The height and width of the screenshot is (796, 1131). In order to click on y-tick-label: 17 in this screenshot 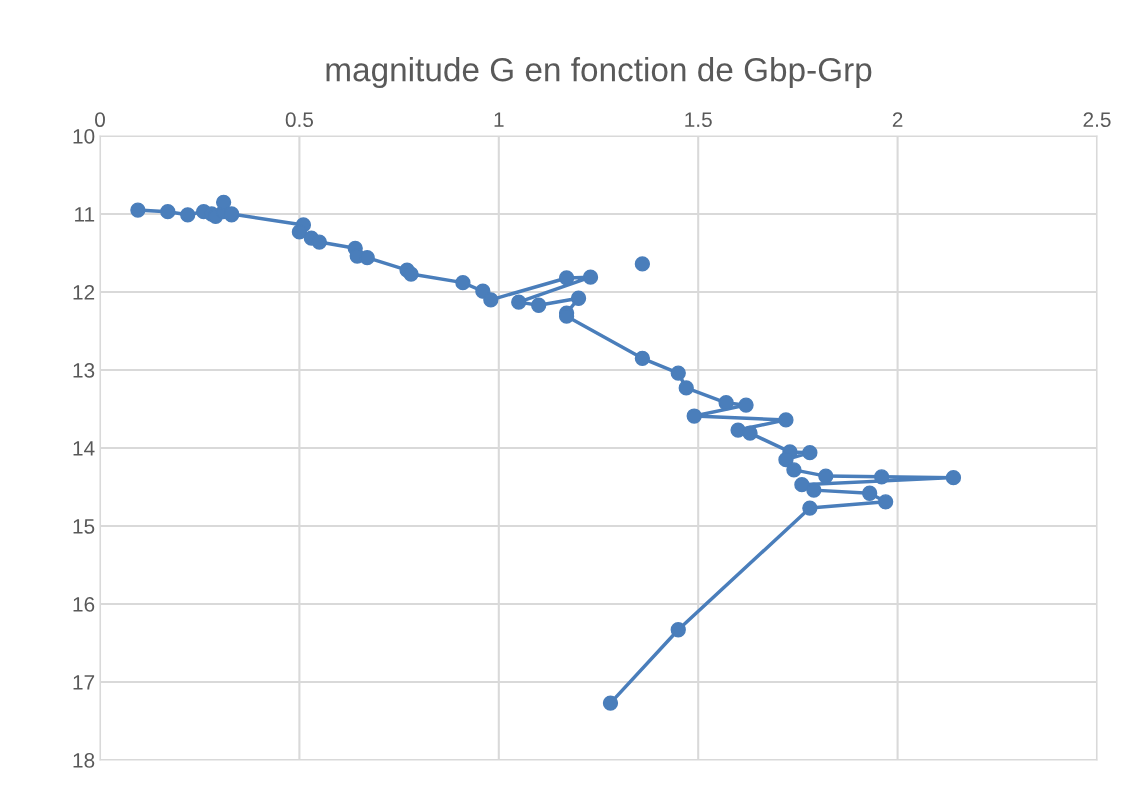, I will do `click(84, 682)`.